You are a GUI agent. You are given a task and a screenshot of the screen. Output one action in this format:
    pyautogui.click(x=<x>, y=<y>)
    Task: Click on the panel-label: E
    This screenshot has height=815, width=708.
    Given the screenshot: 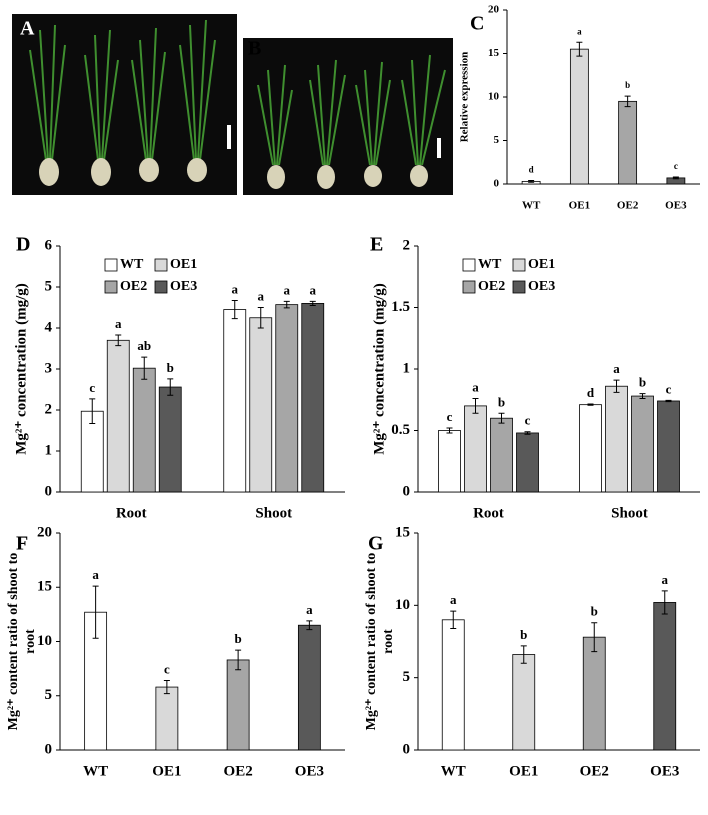 What is the action you would take?
    pyautogui.click(x=376, y=245)
    